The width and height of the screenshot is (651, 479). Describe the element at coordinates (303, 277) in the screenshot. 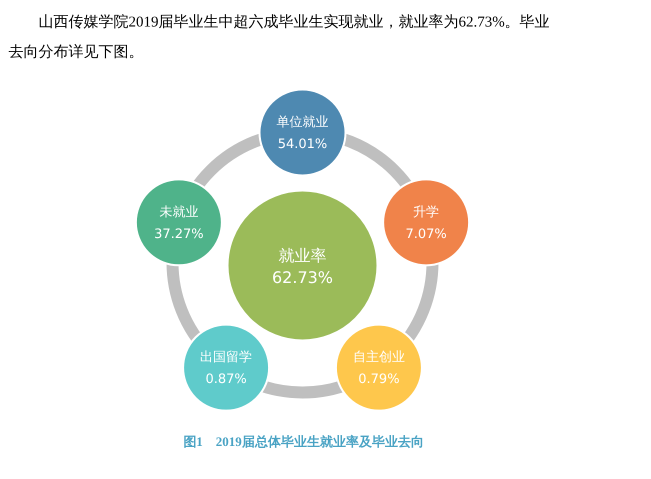

I see `data-label: 62.73%` at that location.